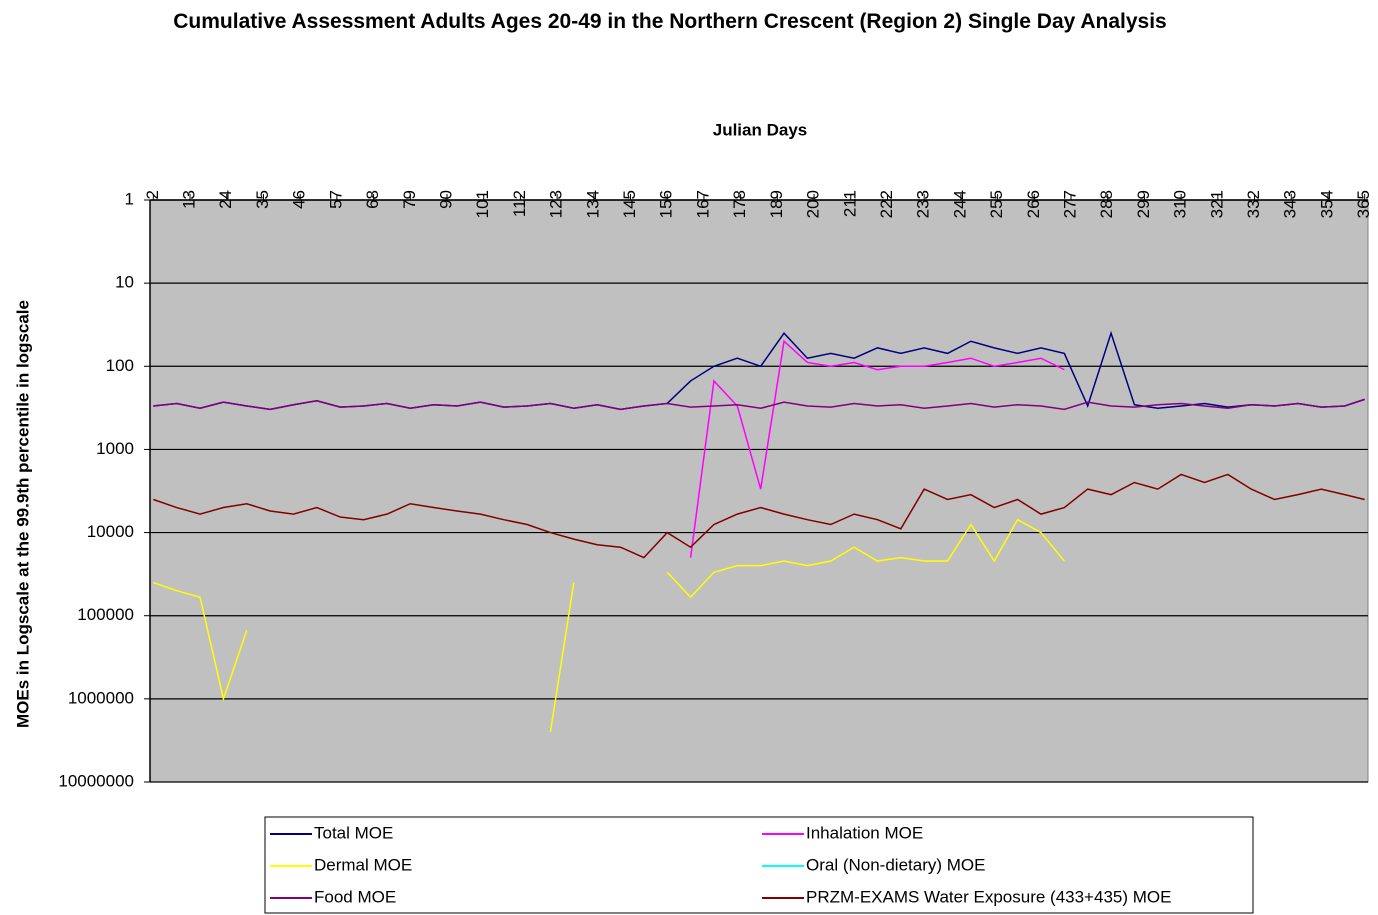  I want to click on x-tick-label: 211, so click(849, 203).